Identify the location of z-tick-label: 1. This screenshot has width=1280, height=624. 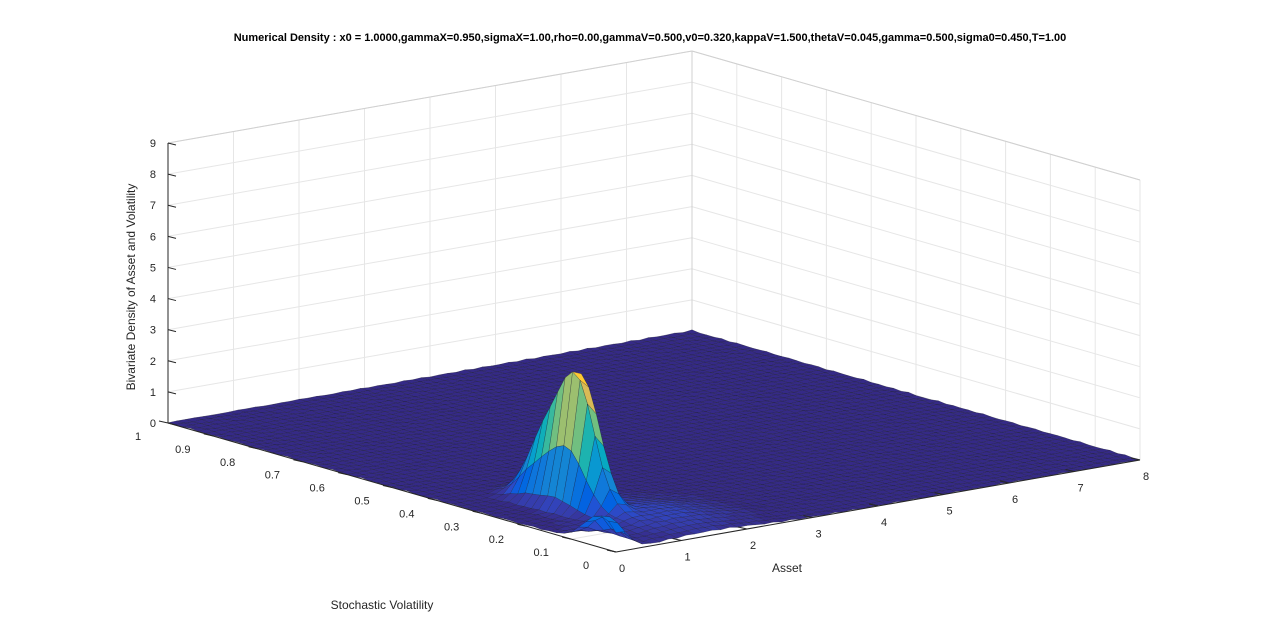
(153, 393).